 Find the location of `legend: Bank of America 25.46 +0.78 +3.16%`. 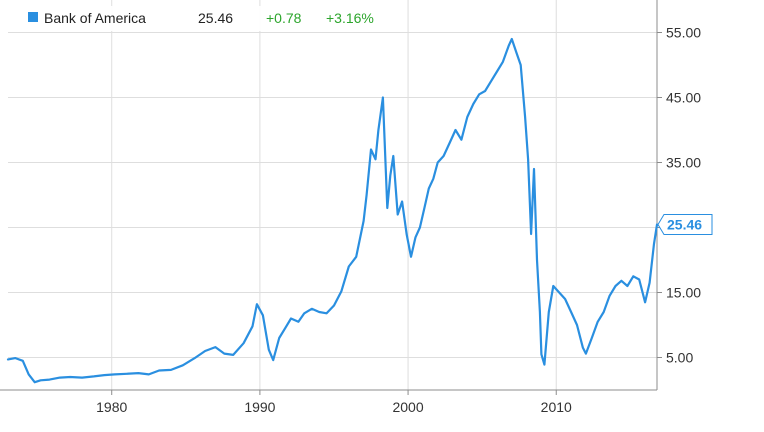

legend: Bank of America 25.46 +0.78 +3.16% is located at coordinates (202, 18).